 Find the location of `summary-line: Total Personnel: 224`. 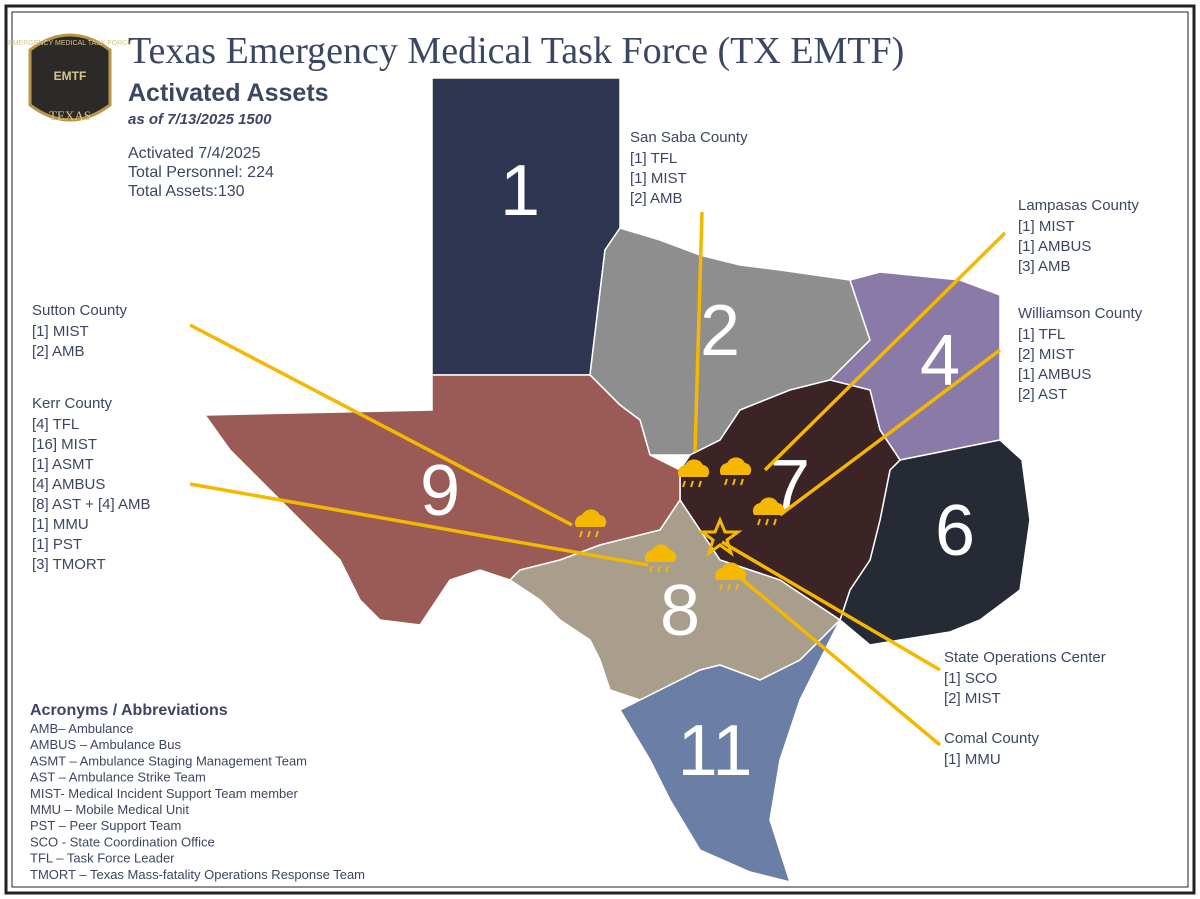

summary-line: Total Personnel: 224 is located at coordinates (201, 172).